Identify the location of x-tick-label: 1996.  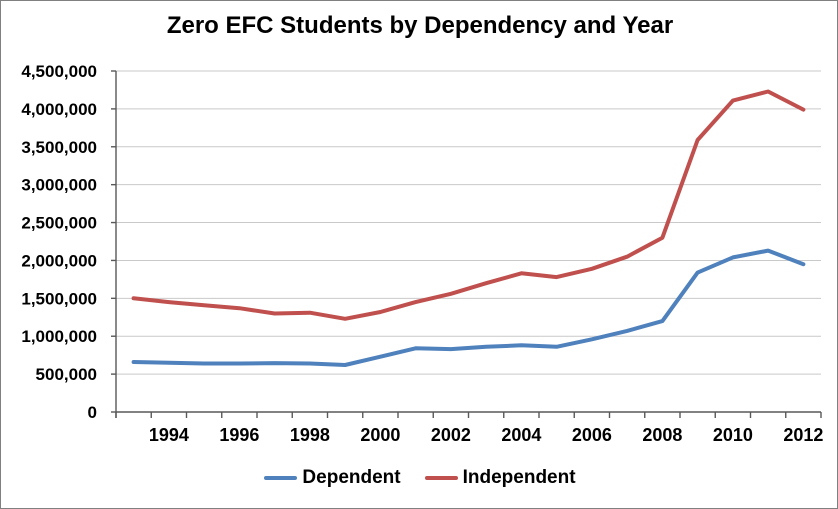
(239, 435).